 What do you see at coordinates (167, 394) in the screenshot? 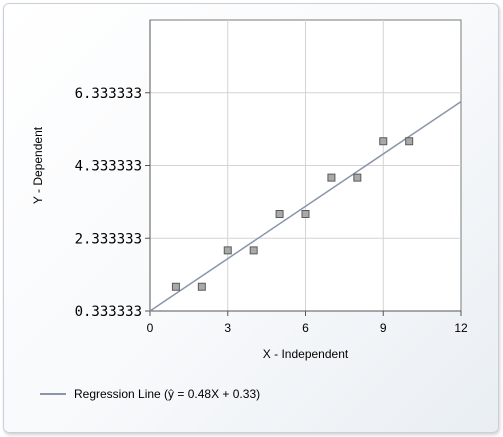
I see `legend-label: Regression Line (ŷ = 0.48X + 0.33)` at bounding box center [167, 394].